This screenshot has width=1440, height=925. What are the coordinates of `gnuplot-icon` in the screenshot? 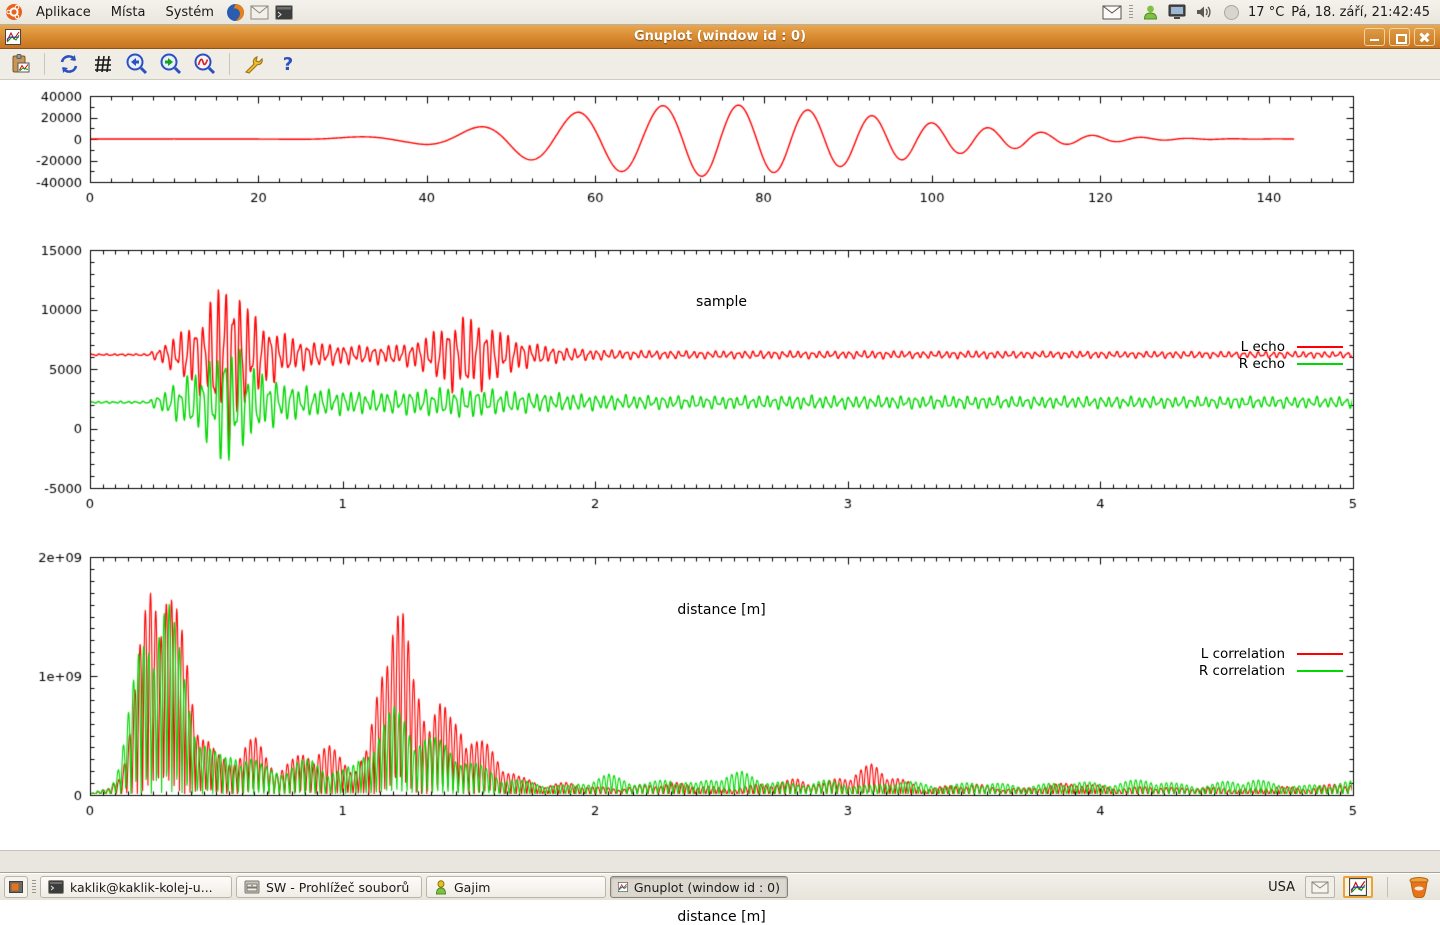 It's located at (623, 887).